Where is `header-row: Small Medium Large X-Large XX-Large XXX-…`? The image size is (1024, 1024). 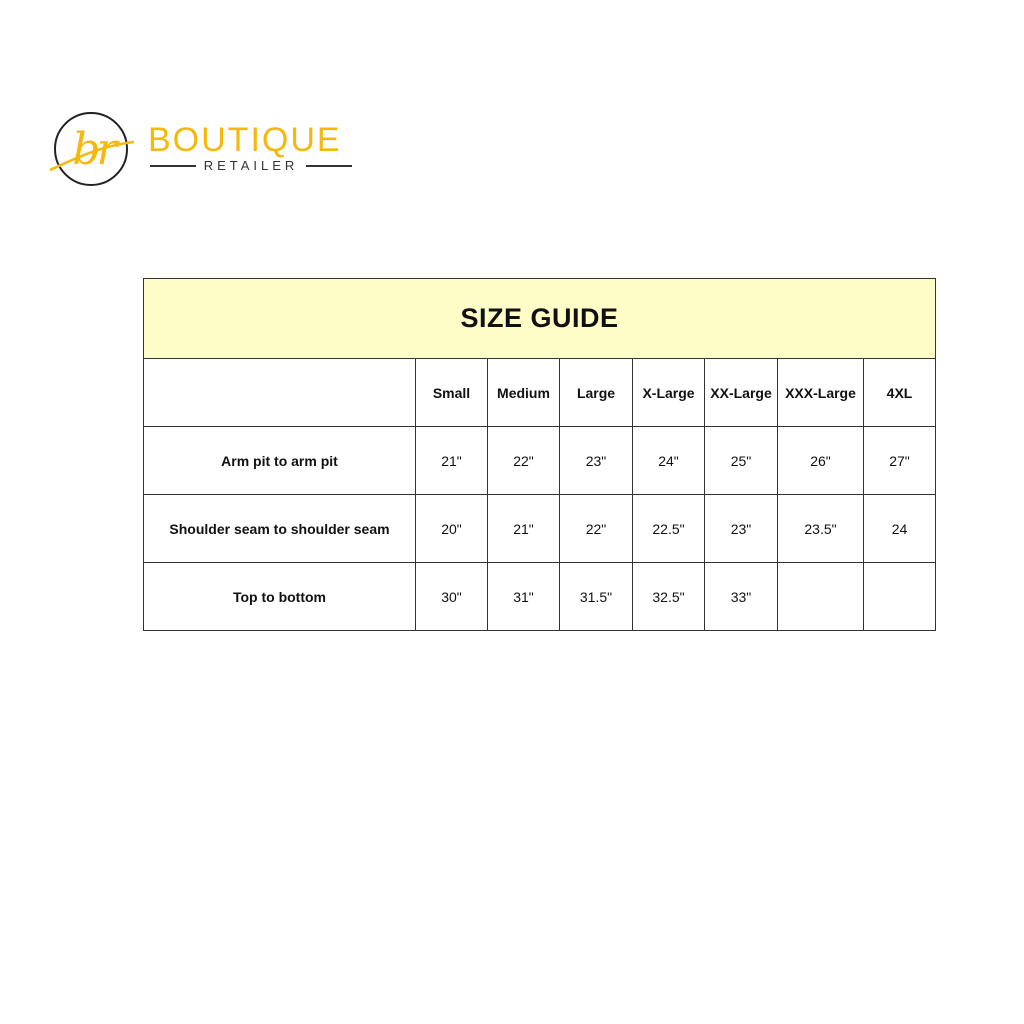
header-row: Small Medium Large X-Large XX-Large XXX-… is located at coordinates (539, 392).